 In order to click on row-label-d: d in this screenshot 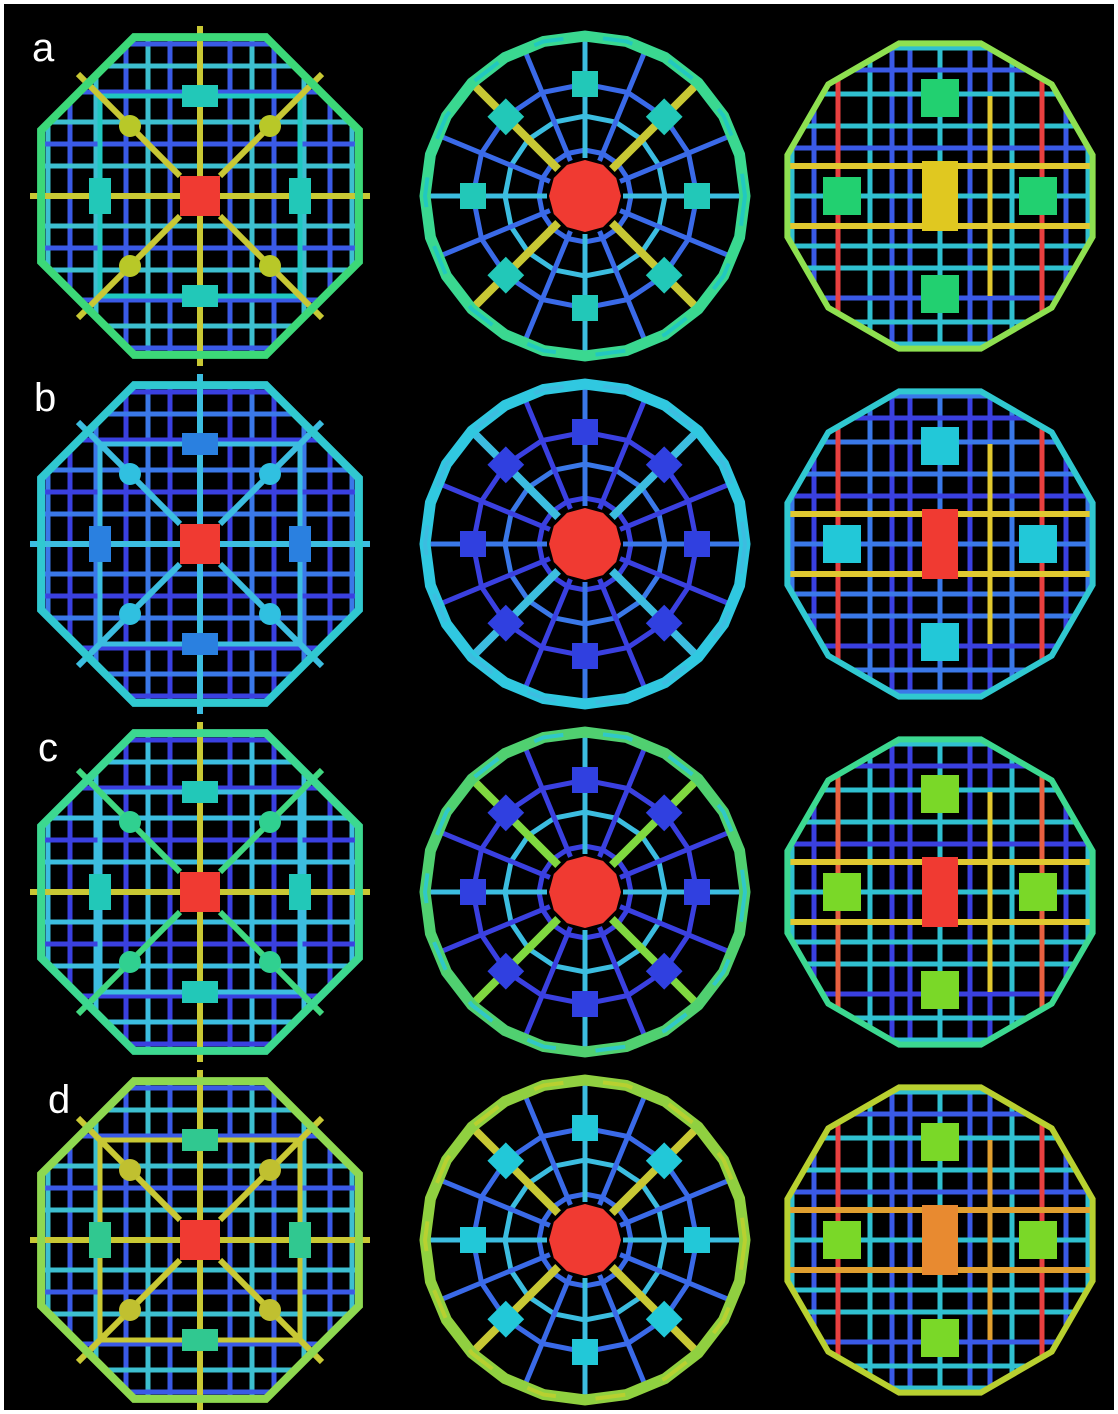, I will do `click(59, 1100)`.